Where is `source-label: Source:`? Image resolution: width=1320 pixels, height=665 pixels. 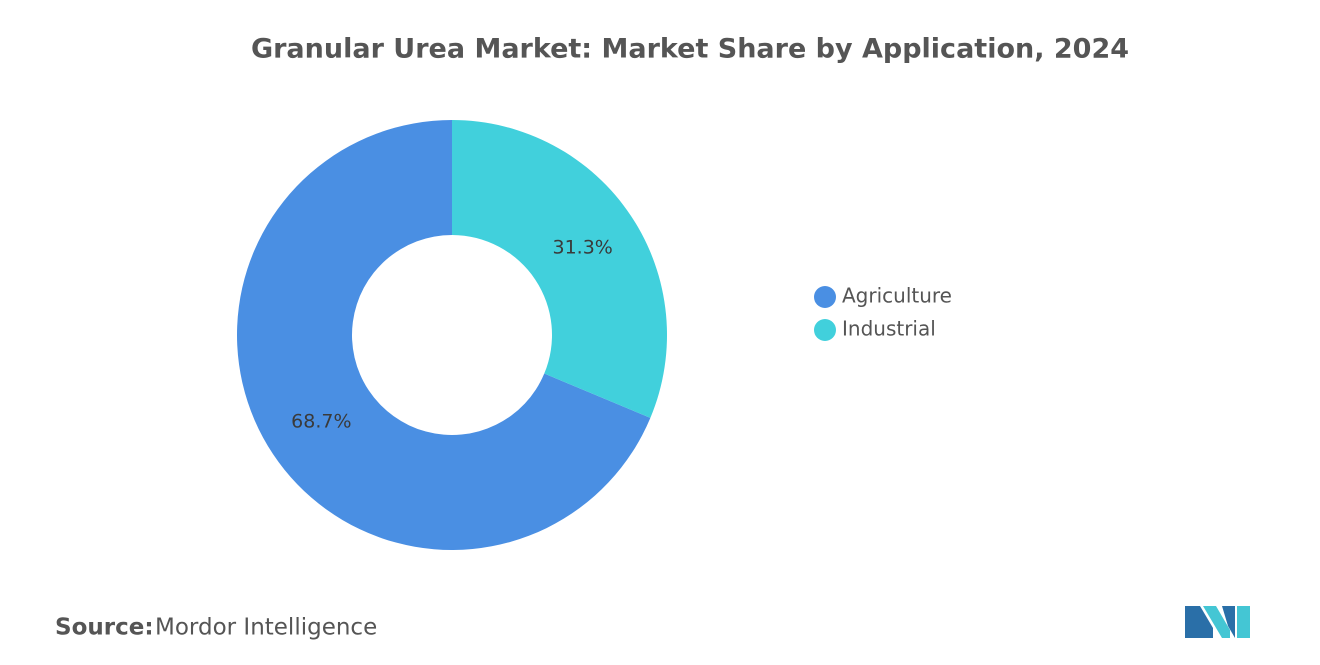 source-label: Source: is located at coordinates (104, 628).